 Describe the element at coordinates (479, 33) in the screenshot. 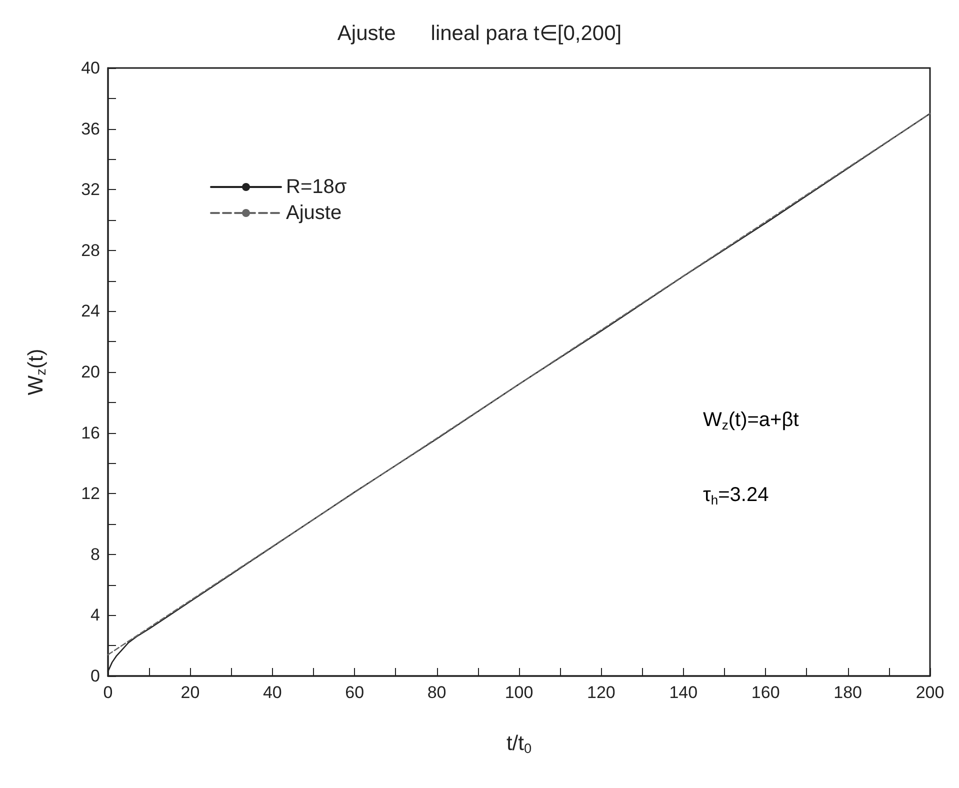

I see `chart-title: Ajuste lineal para t∈[0,200]` at that location.